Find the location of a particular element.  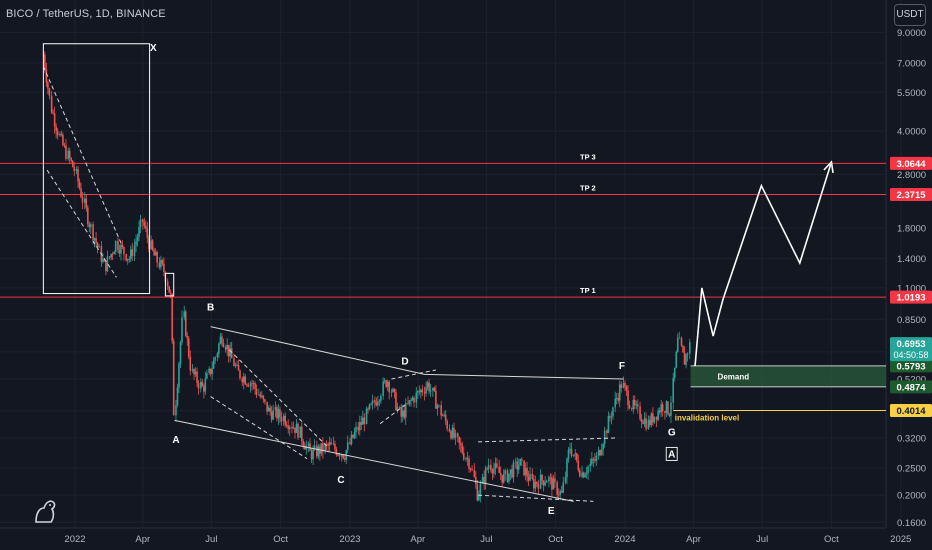

level-price-tag: 3.0644 is located at coordinates (911, 164).